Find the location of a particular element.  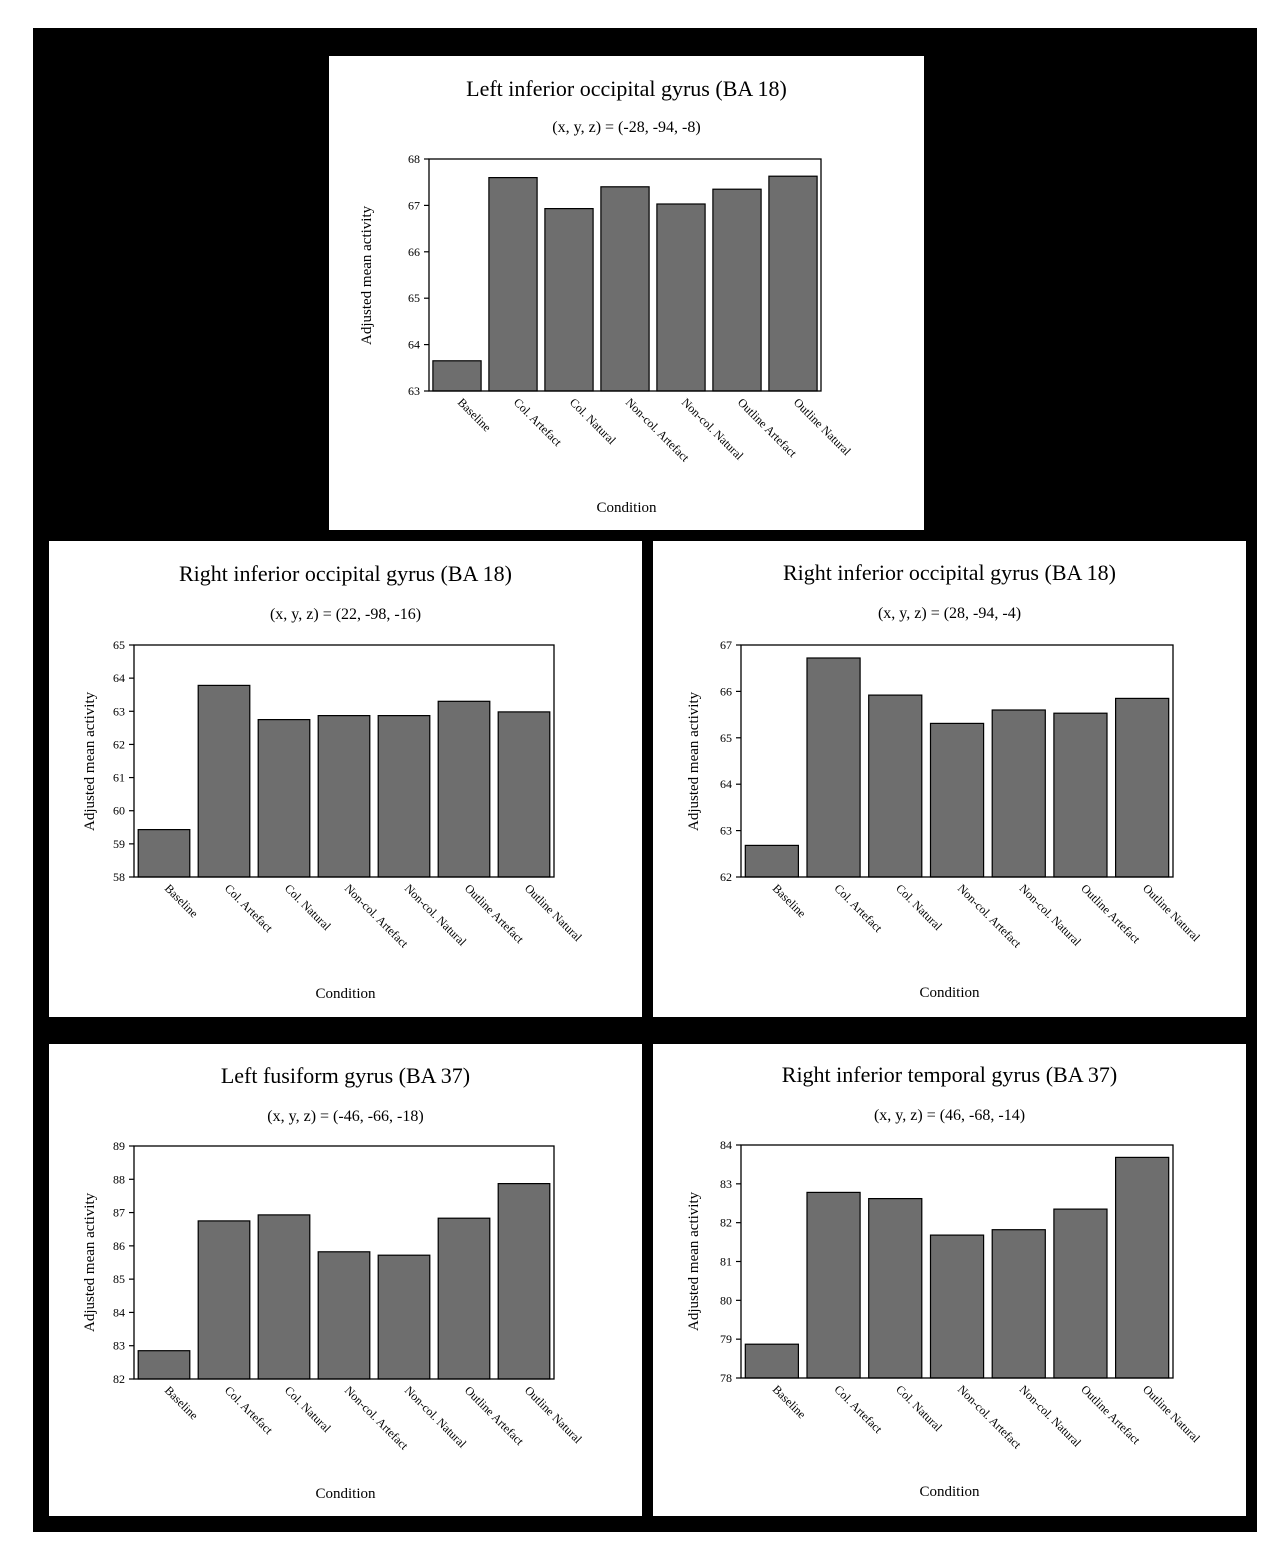

chart-subtitle: (x, y, z) = (28, -94, -4) is located at coordinates (949, 613).